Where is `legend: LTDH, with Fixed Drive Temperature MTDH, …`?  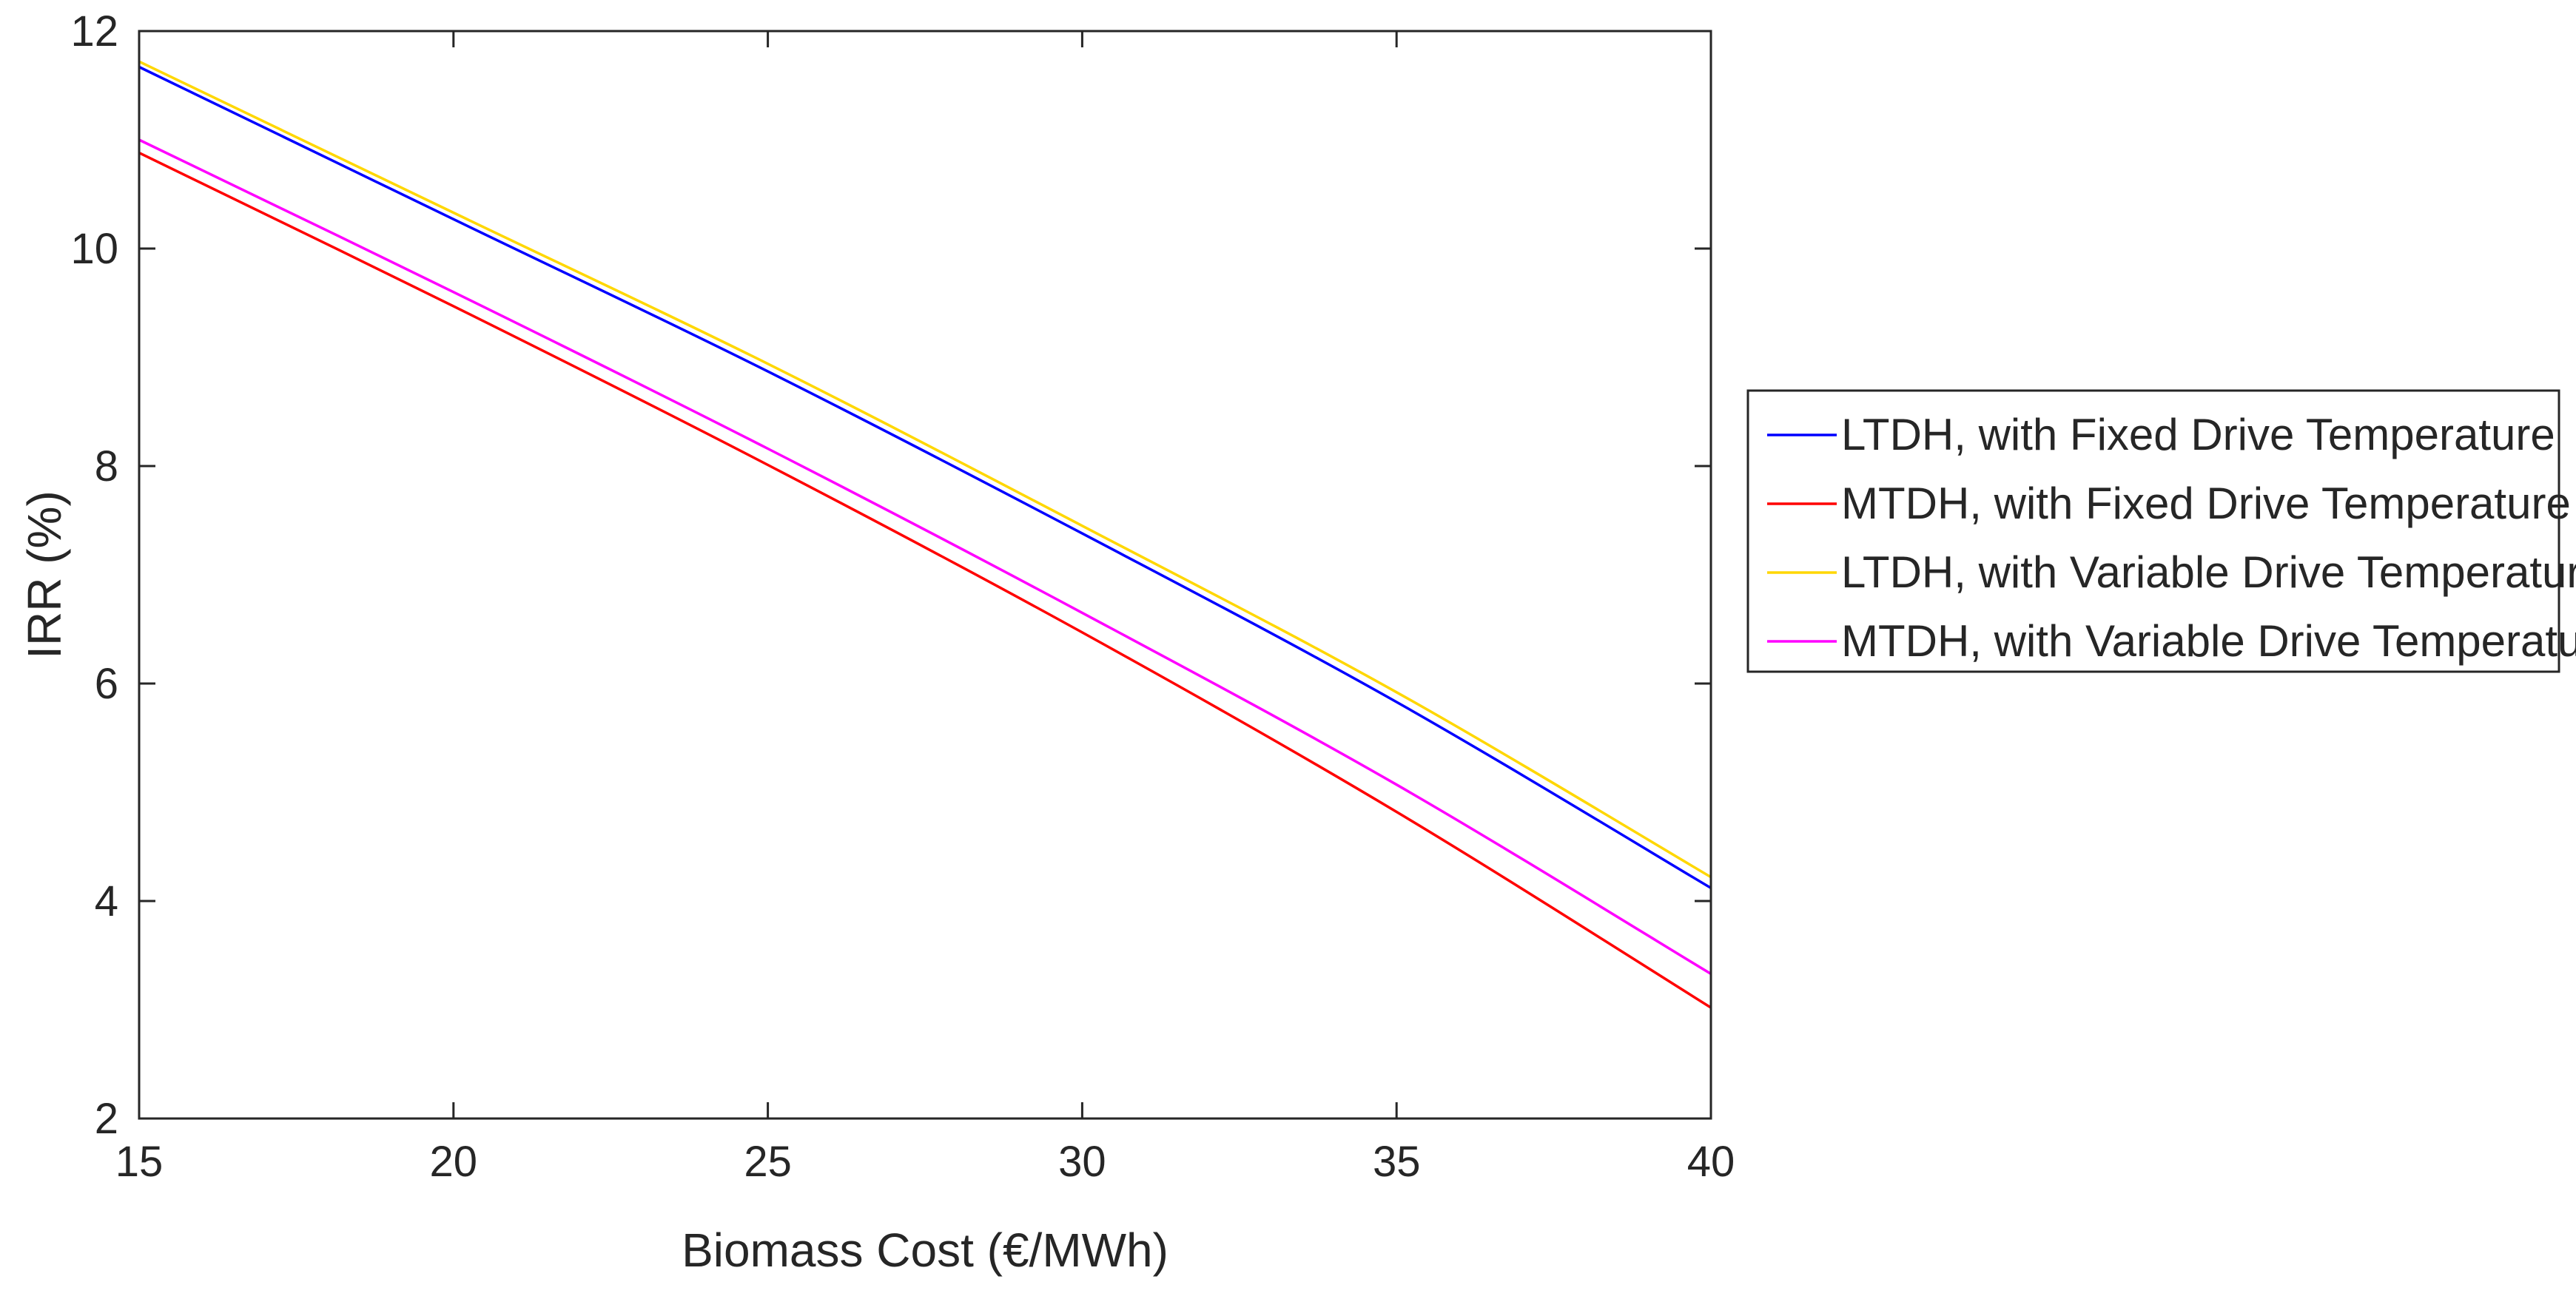
legend: LTDH, with Fixed Drive Temperature MTDH, … is located at coordinates (2161, 531).